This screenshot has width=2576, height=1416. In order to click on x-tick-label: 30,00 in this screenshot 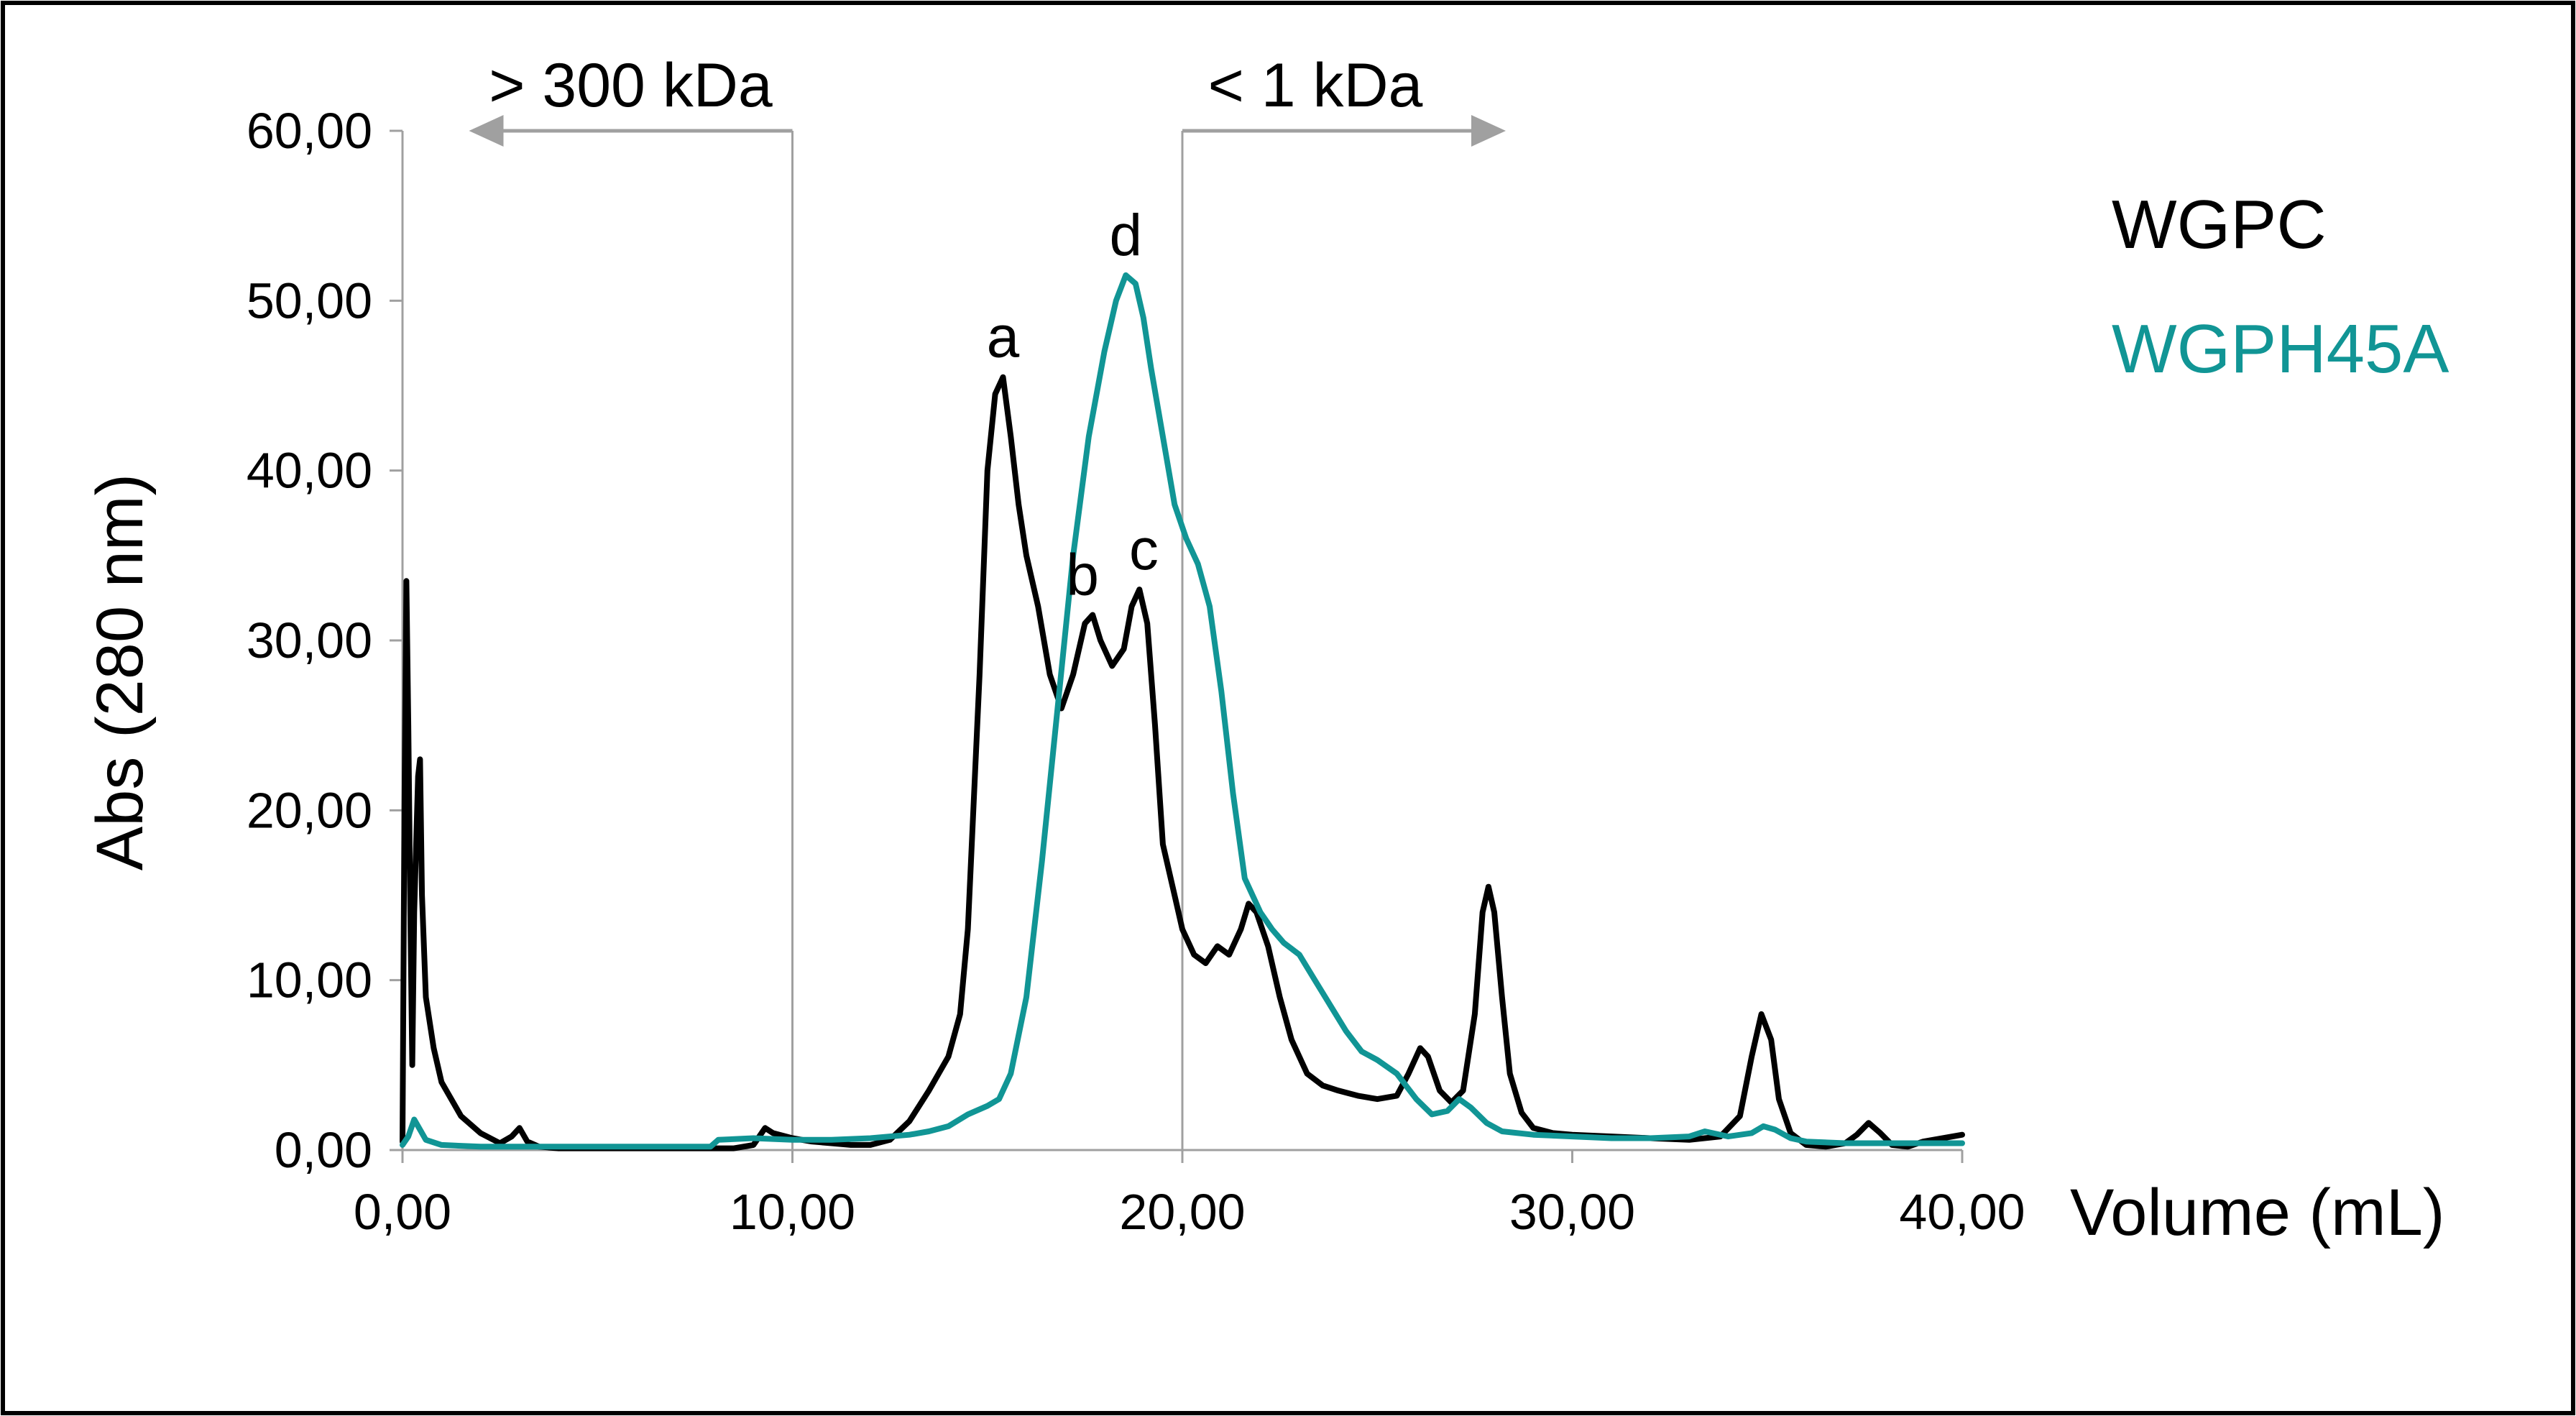, I will do `click(1572, 1212)`.